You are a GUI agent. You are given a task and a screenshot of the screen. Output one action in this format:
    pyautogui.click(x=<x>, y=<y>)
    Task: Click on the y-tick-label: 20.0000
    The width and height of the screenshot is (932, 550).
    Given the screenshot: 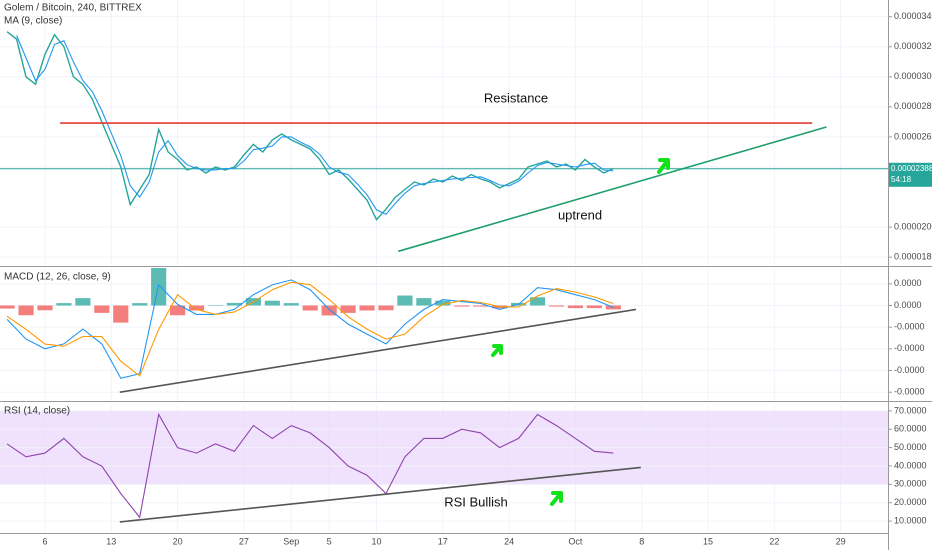 What is the action you would take?
    pyautogui.click(x=910, y=502)
    